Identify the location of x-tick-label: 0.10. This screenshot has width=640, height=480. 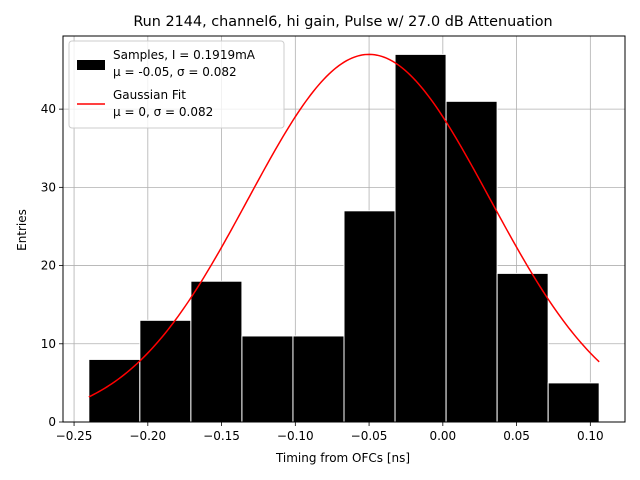
(590, 436).